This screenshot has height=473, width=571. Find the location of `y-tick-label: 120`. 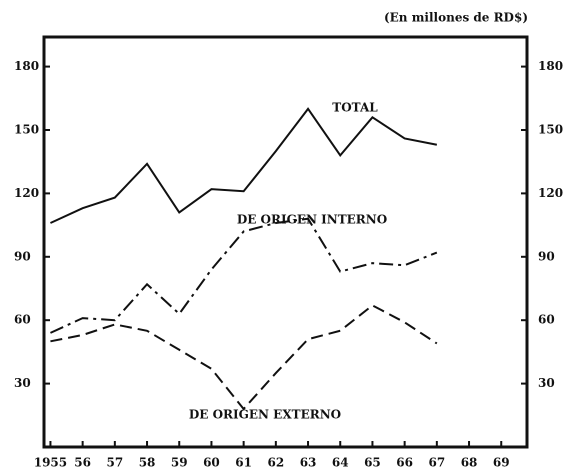

y-tick-label: 120 is located at coordinates (26, 193).